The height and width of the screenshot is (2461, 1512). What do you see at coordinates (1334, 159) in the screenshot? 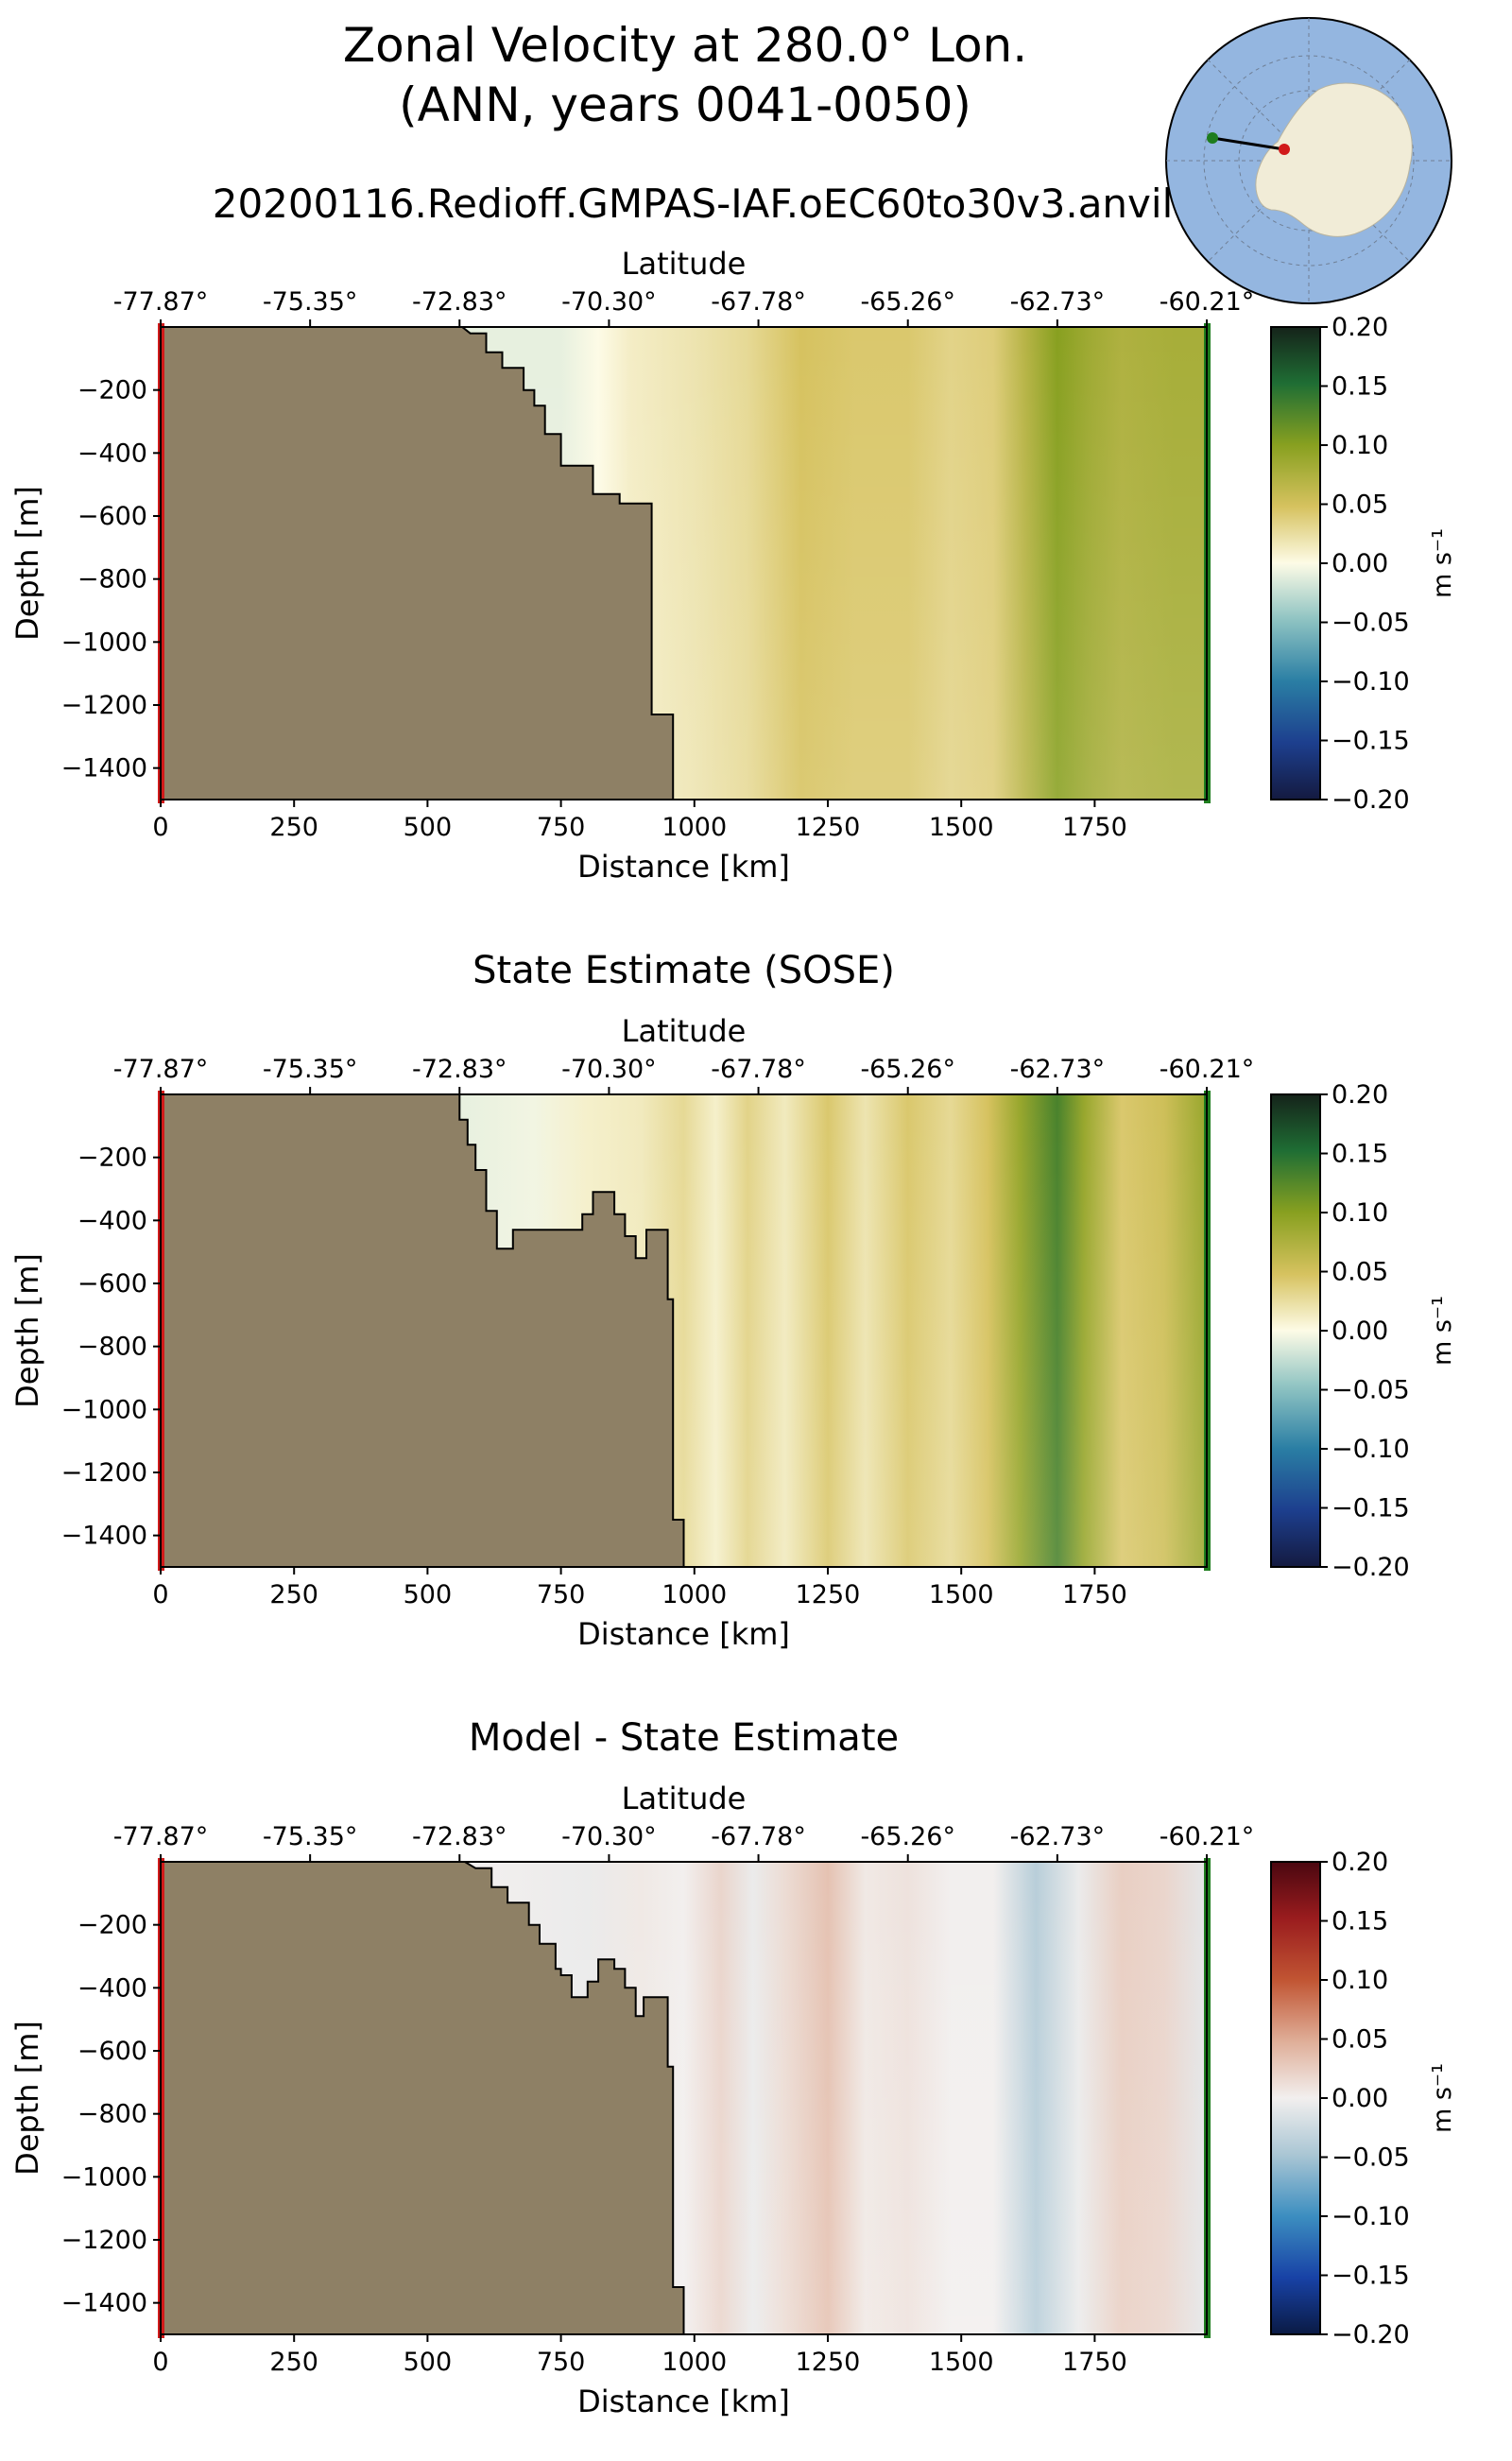
I see `antarctica-landmass` at bounding box center [1334, 159].